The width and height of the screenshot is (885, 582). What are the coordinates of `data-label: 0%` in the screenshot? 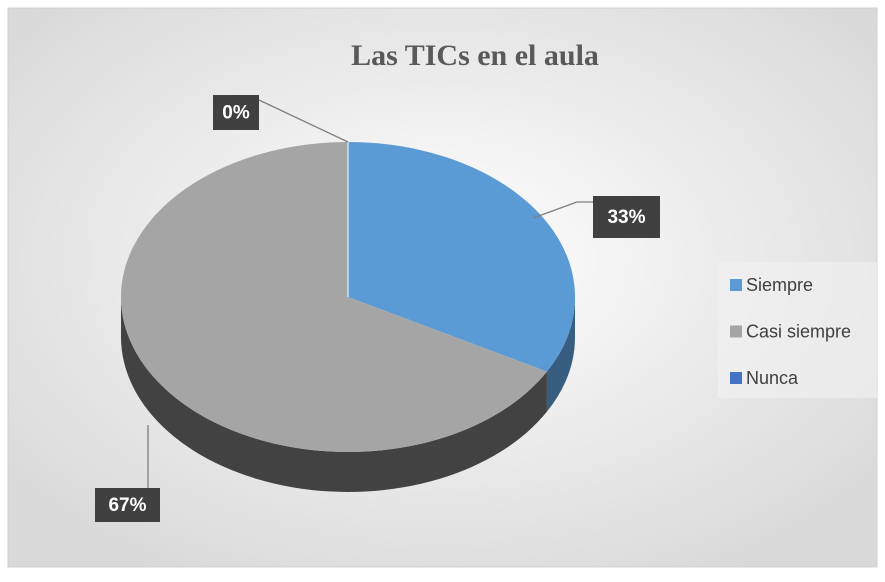 It's located at (236, 113).